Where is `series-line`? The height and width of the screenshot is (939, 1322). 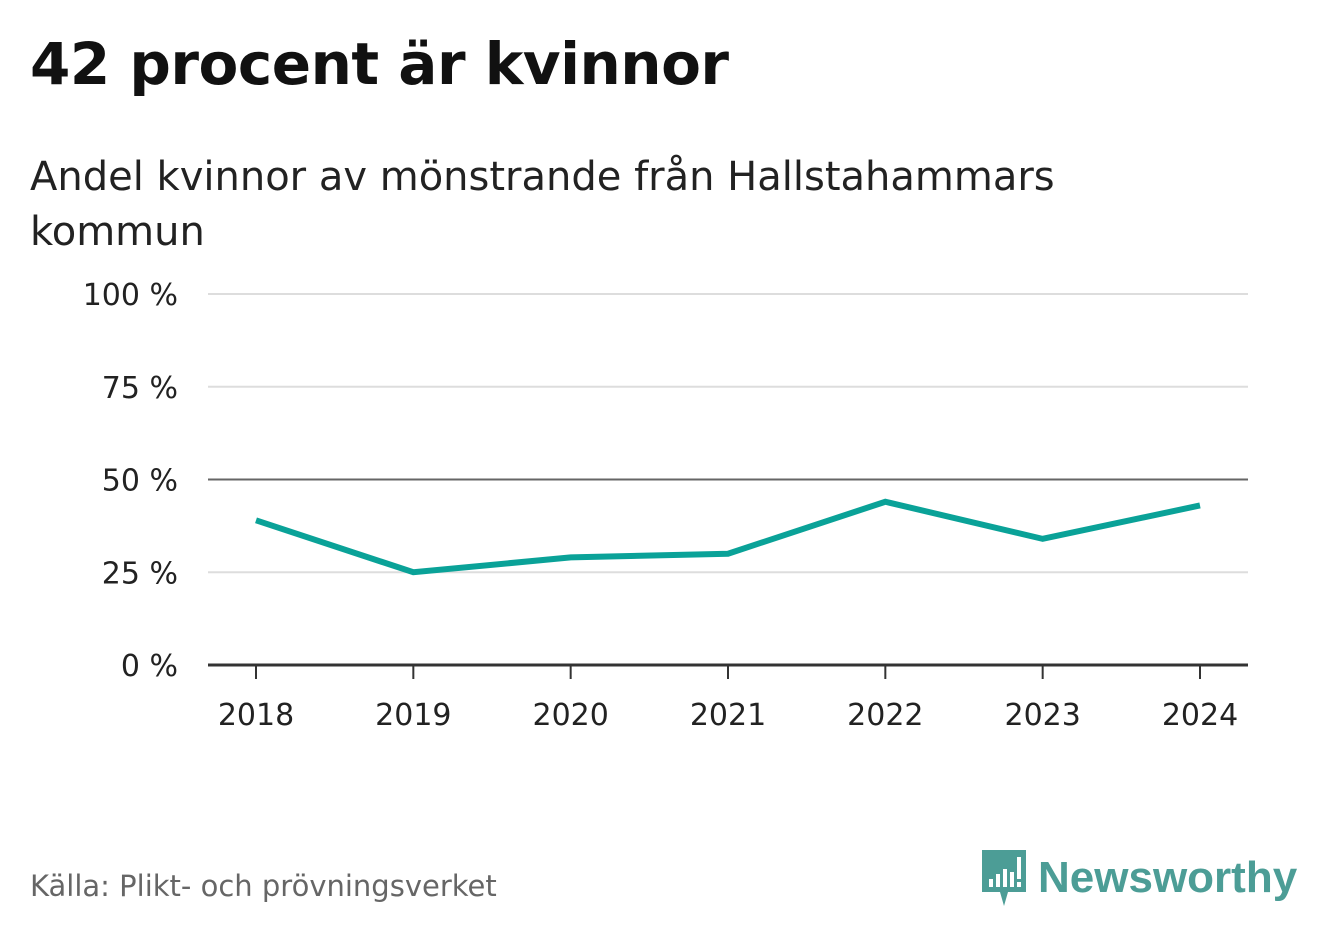 series-line is located at coordinates (728, 537).